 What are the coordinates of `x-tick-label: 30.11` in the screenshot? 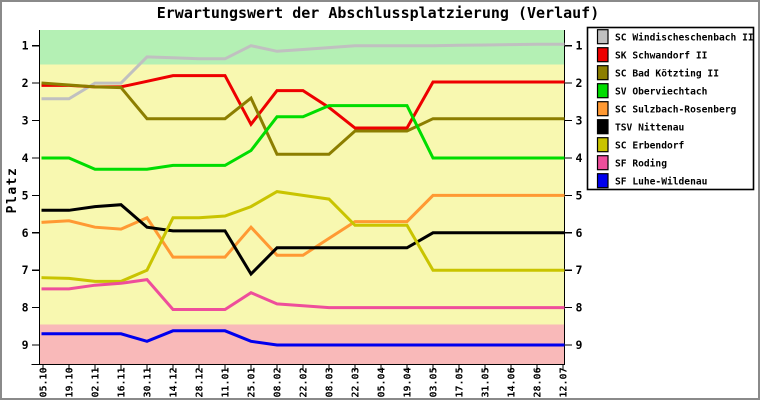 It's located at (148, 382).